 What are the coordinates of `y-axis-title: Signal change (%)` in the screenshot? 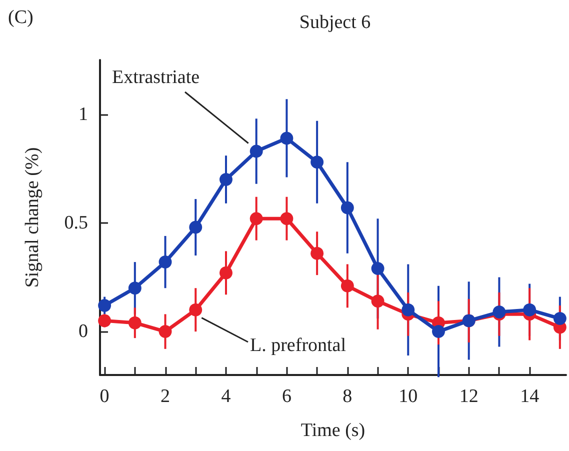 It's located at (32, 217).